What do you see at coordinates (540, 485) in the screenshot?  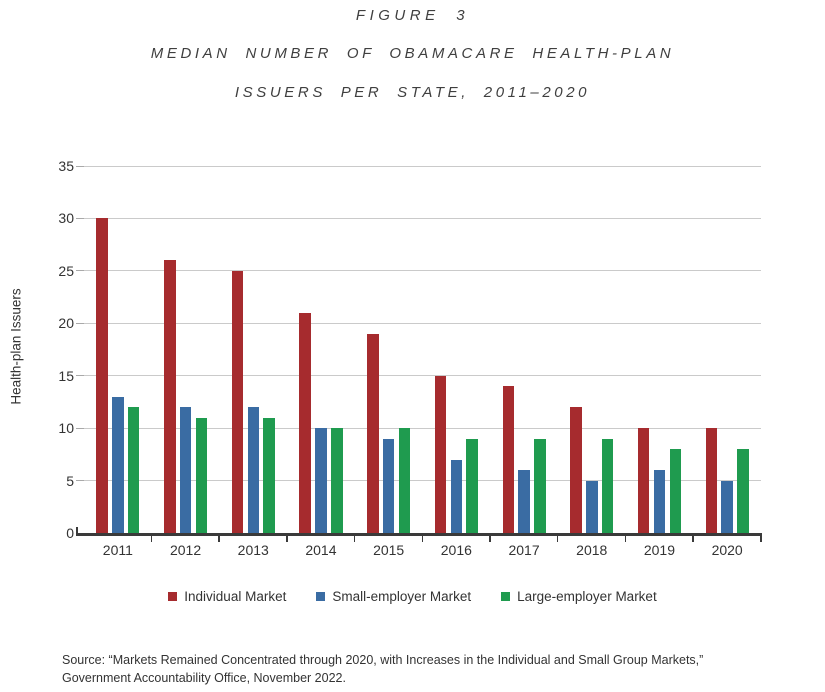 I see `bar-large-employer-market-2017` at bounding box center [540, 485].